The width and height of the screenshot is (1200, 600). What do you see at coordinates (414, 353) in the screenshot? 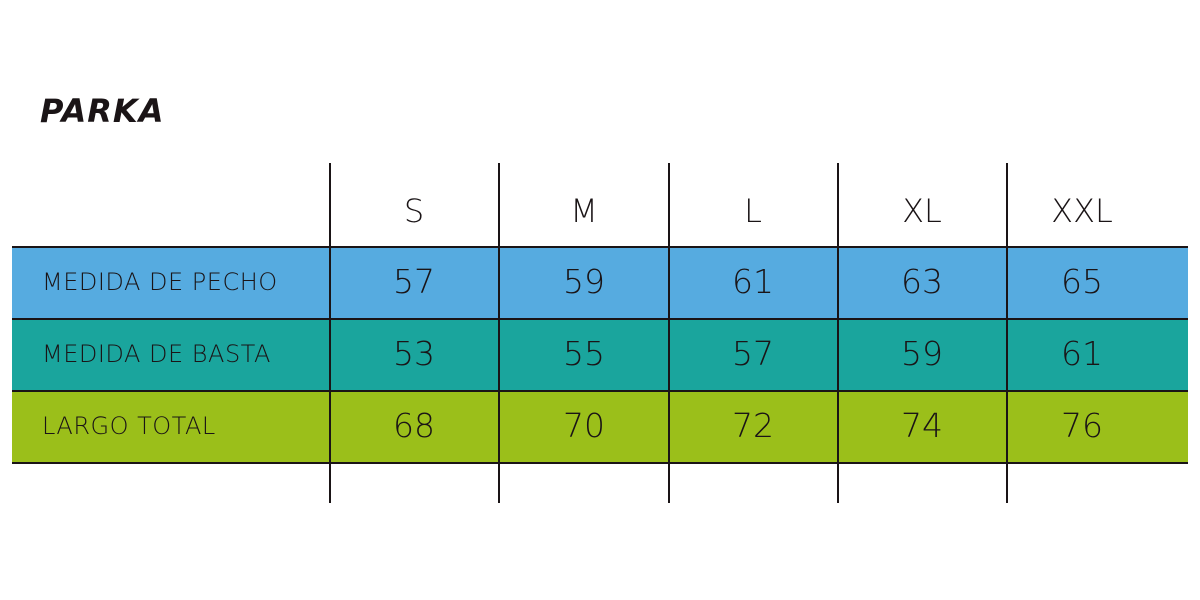
I see `value-cell: 53` at bounding box center [414, 353].